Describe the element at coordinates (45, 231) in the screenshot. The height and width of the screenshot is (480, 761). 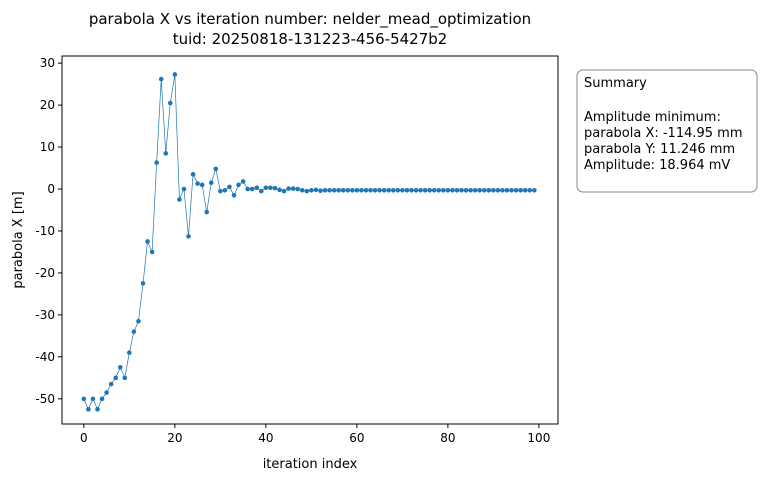
I see `y-tick-label: -10` at that location.